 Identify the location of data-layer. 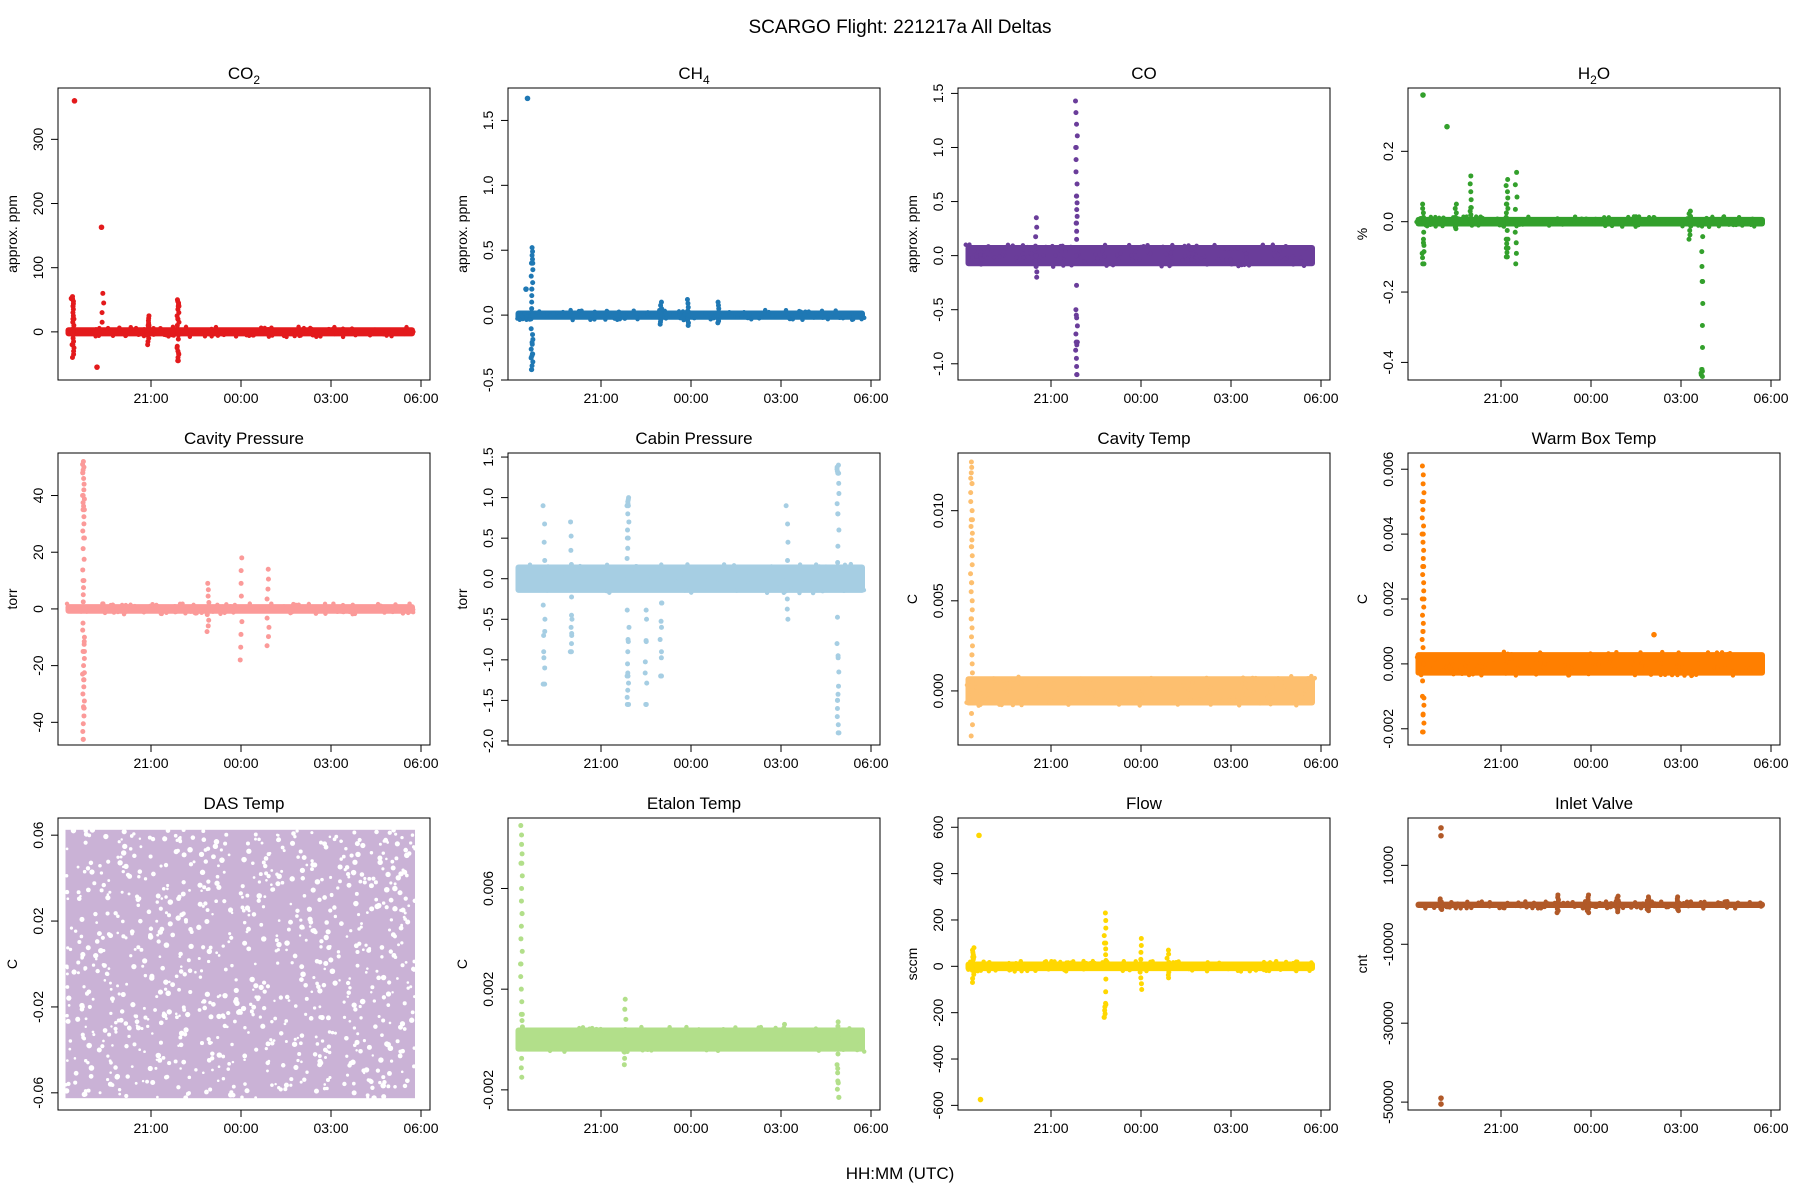
(1589, 599).